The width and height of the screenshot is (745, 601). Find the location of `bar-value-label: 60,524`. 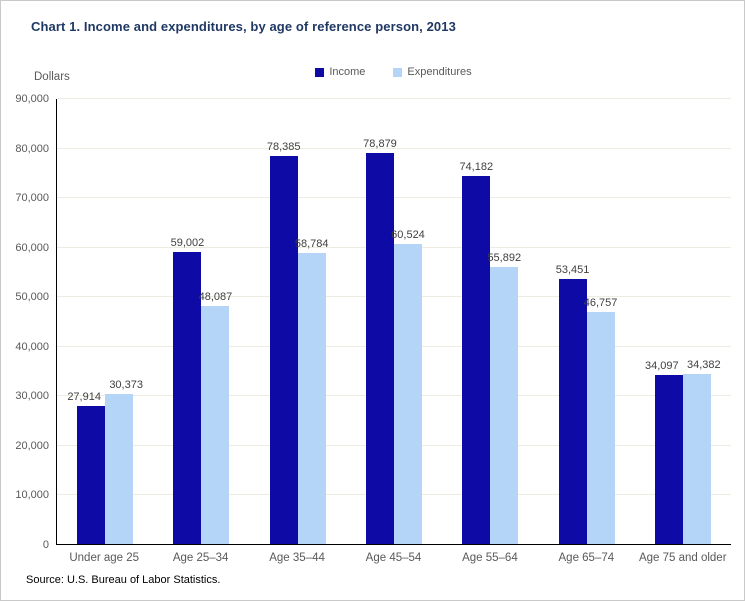

bar-value-label: 60,524 is located at coordinates (408, 235).